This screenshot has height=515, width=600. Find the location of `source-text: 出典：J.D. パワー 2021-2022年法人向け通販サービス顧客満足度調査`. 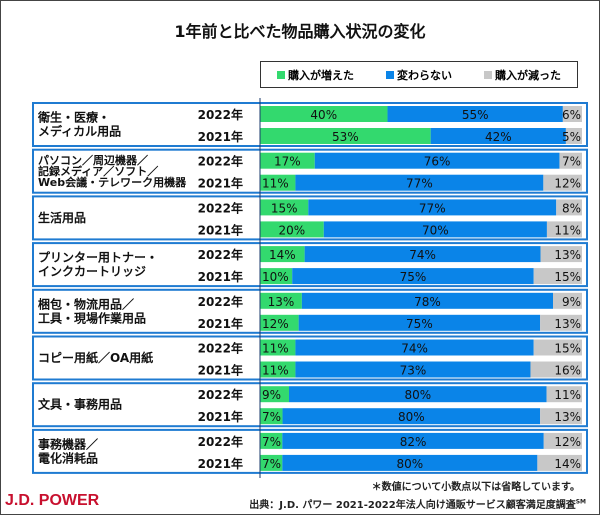

source-text: 出典：J.D. パワー 2021-2022年法人向け通販サービス顧客満足度調査 is located at coordinates (412, 505).